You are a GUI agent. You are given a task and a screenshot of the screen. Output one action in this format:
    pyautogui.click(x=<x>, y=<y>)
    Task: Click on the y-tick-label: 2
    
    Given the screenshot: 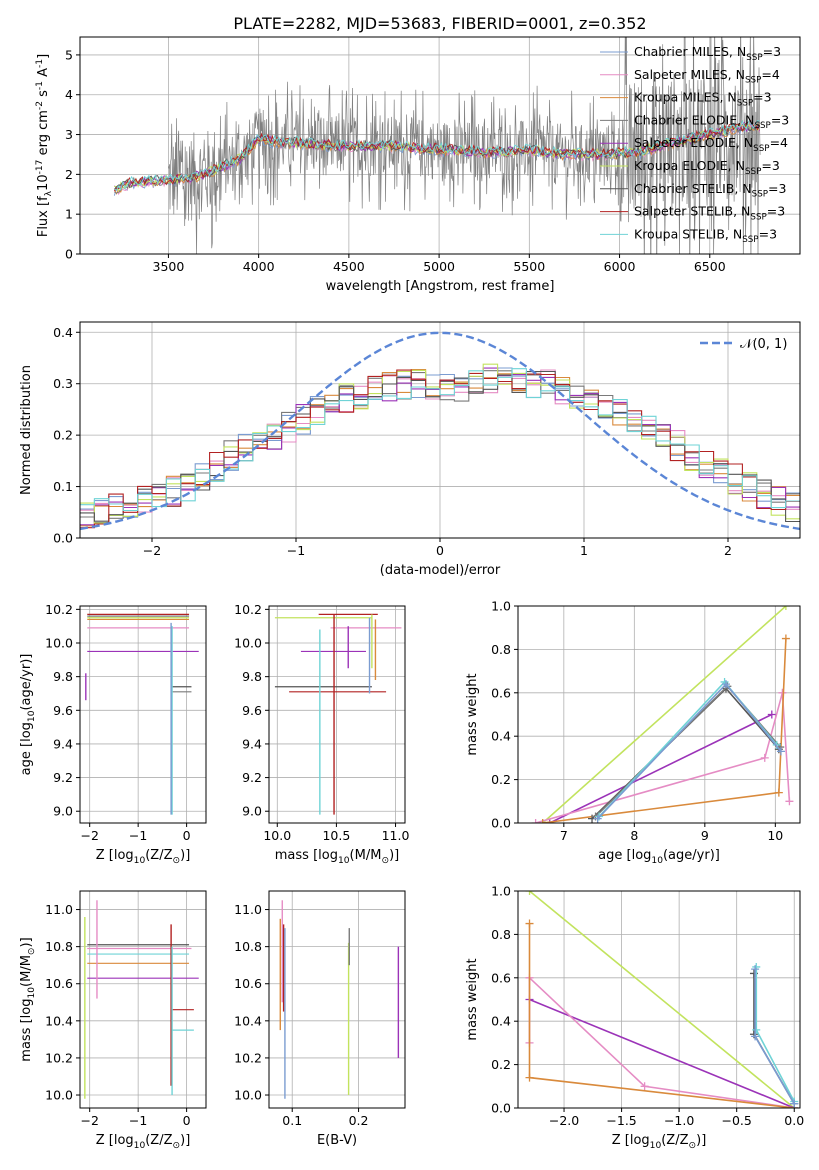 What is the action you would take?
    pyautogui.click(x=69, y=174)
    